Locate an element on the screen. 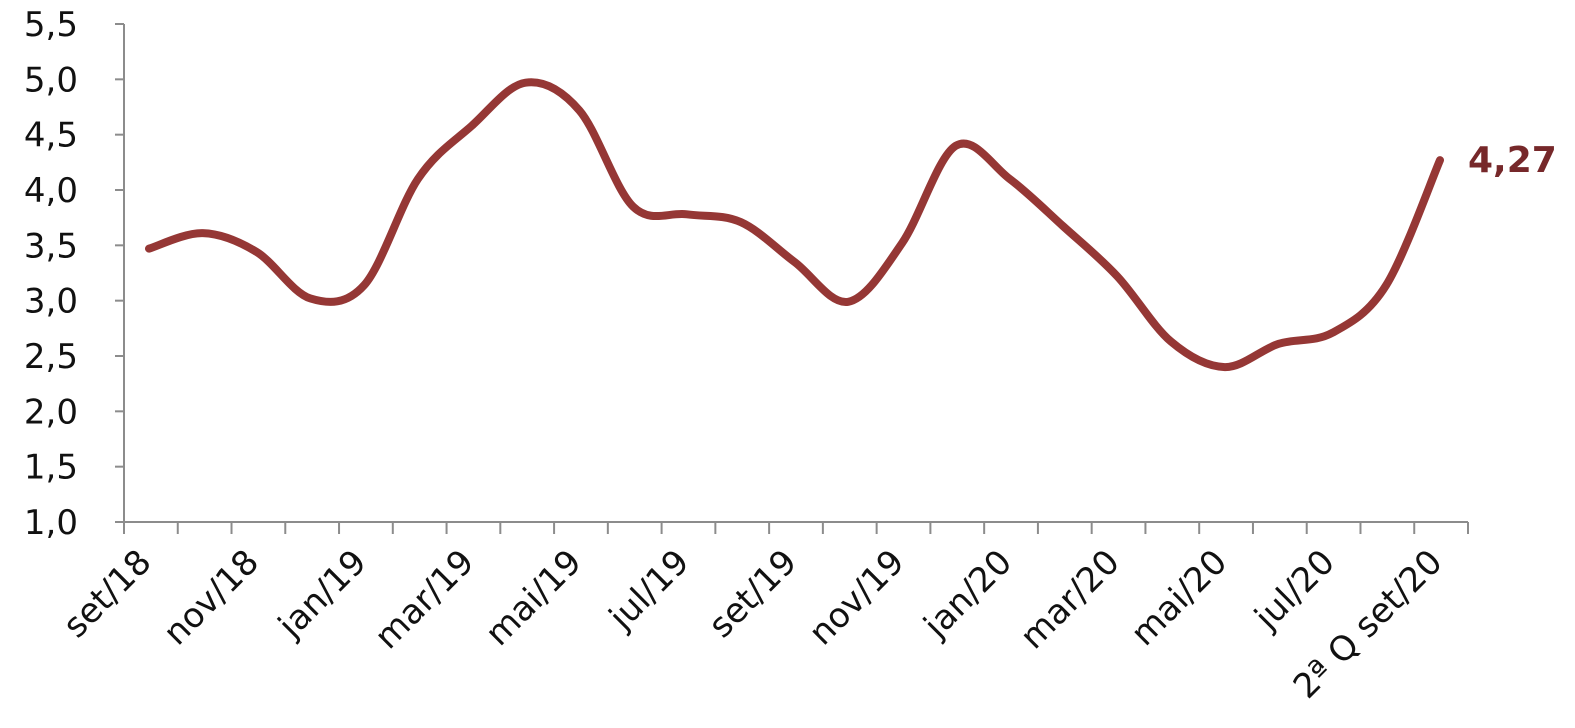 The width and height of the screenshot is (1575, 728). x-tick-label: nov/19 is located at coordinates (856, 597).